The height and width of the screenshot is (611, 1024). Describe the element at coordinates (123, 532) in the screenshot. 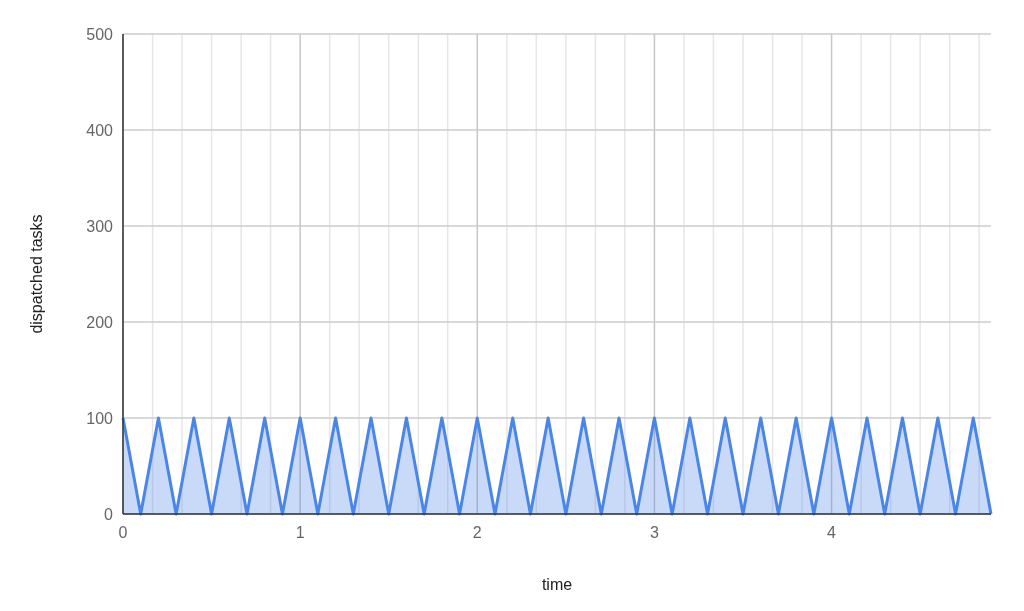

I see `x-tick-label: 0` at that location.